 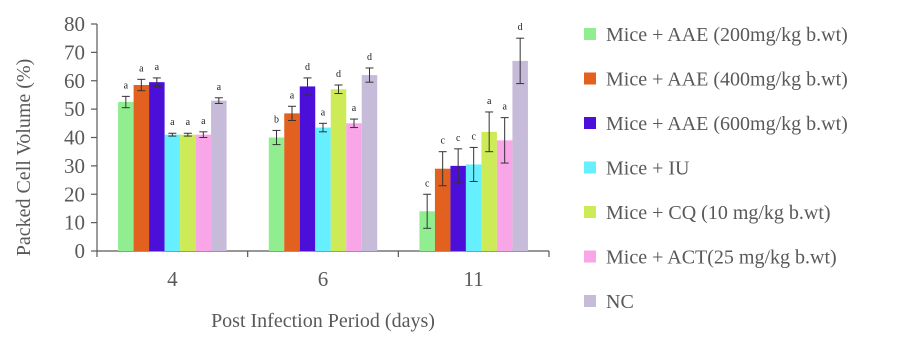 I want to click on y-tick-label: 0, so click(x=80, y=251).